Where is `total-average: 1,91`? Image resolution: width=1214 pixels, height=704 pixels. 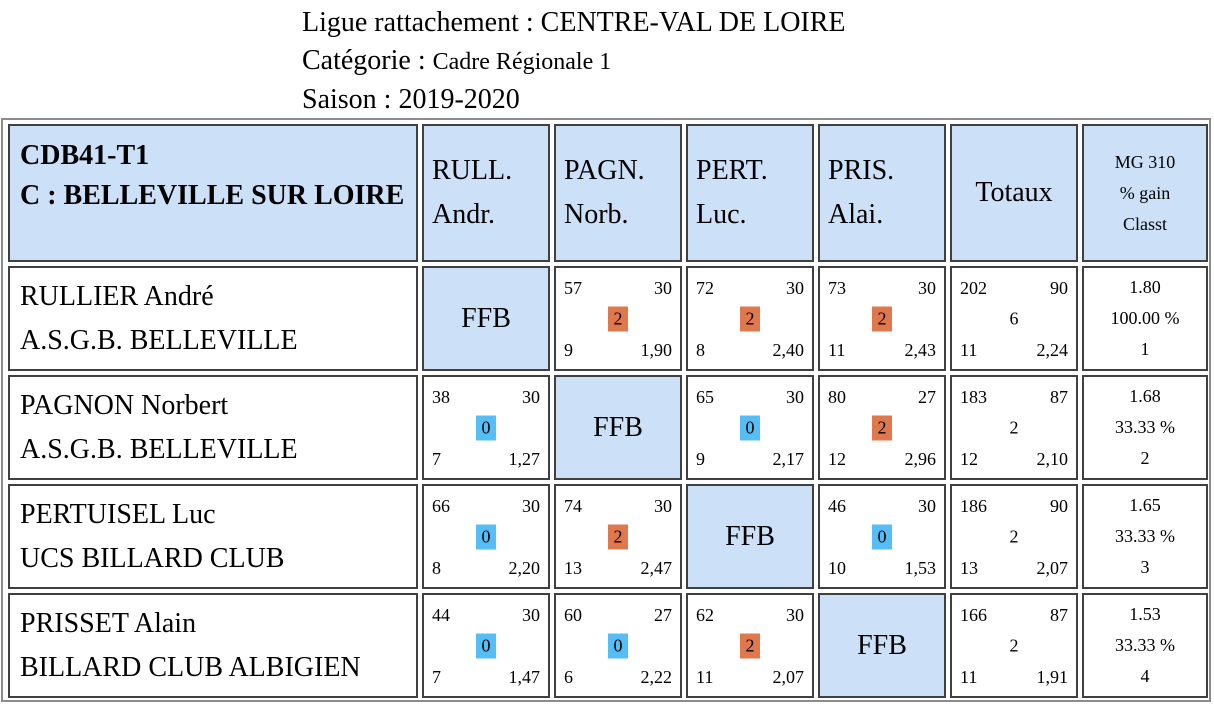 total-average: 1,91 is located at coordinates (1052, 677).